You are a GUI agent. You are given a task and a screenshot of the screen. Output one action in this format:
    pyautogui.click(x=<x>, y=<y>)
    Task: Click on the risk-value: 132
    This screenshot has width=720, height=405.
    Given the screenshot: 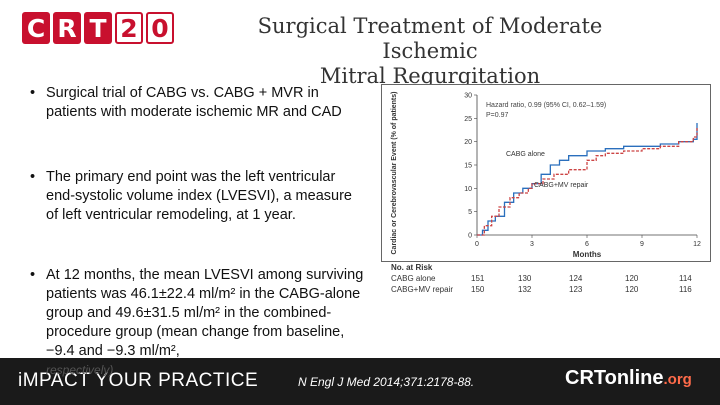 What is the action you would take?
    pyautogui.click(x=525, y=289)
    